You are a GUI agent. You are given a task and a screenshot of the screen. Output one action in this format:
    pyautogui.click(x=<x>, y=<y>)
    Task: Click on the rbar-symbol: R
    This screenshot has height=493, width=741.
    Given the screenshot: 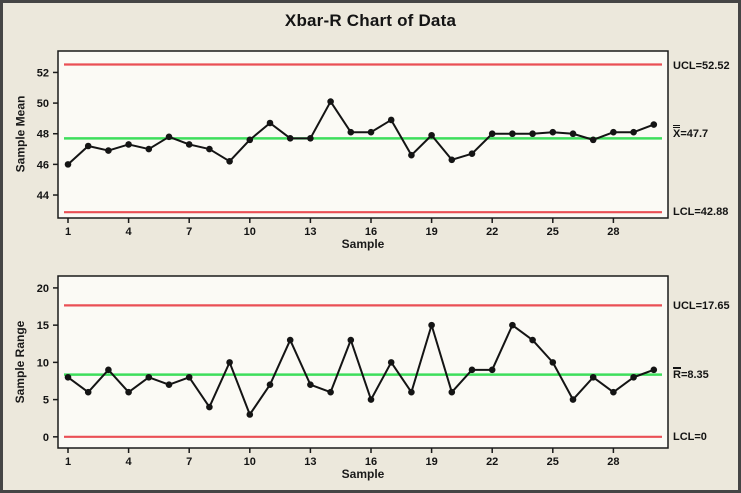 What is the action you would take?
    pyautogui.click(x=677, y=374)
    